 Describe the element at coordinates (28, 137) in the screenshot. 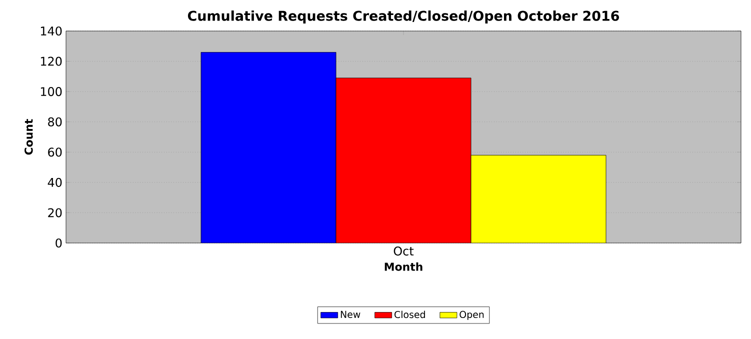

I see `y-axis-title: Count` at that location.